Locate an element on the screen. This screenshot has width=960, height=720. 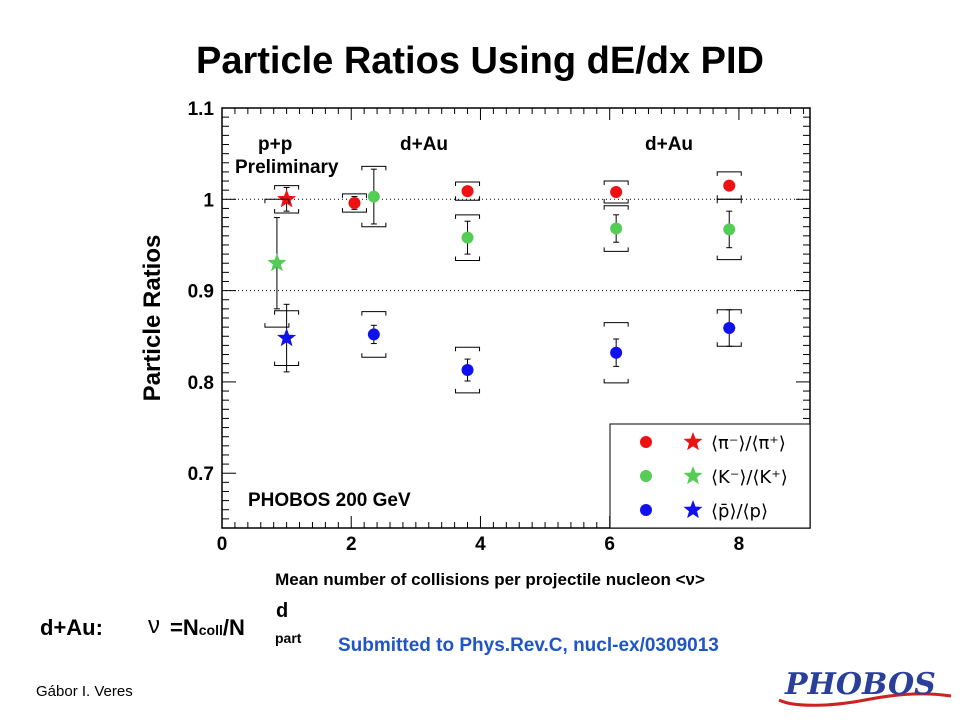
legend-label: ⟨π⁻⟩/⟨π⁺⟩ is located at coordinates (748, 443).